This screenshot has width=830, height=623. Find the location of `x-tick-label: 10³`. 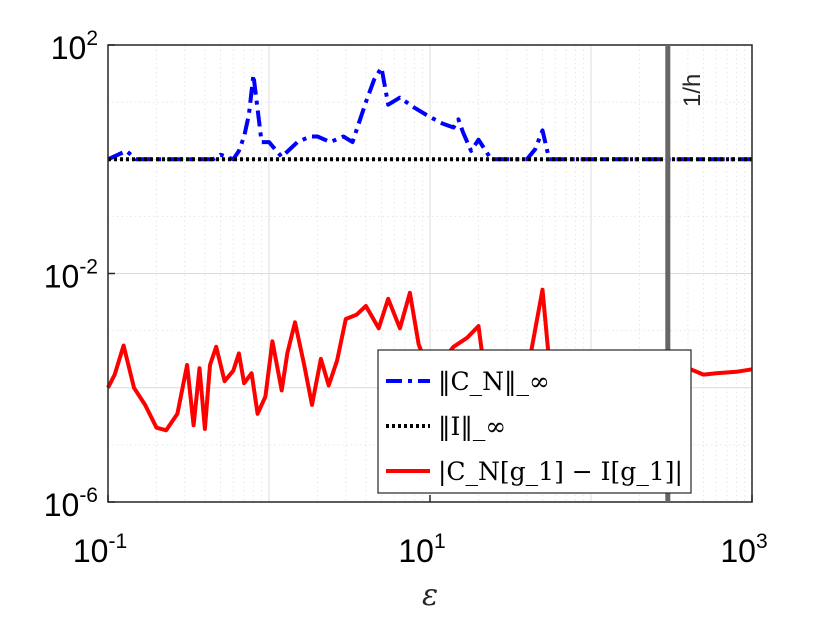

x-tick-label: 10³ is located at coordinates (743, 549).